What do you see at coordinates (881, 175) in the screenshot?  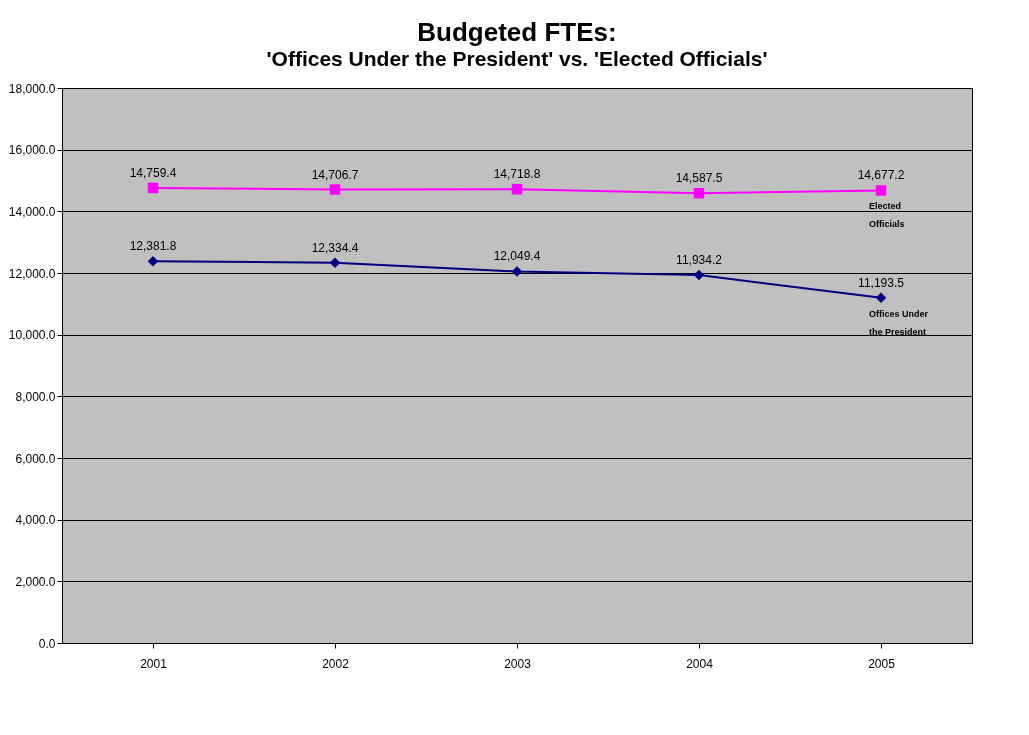 I see `data-label: 14,677.2` at bounding box center [881, 175].